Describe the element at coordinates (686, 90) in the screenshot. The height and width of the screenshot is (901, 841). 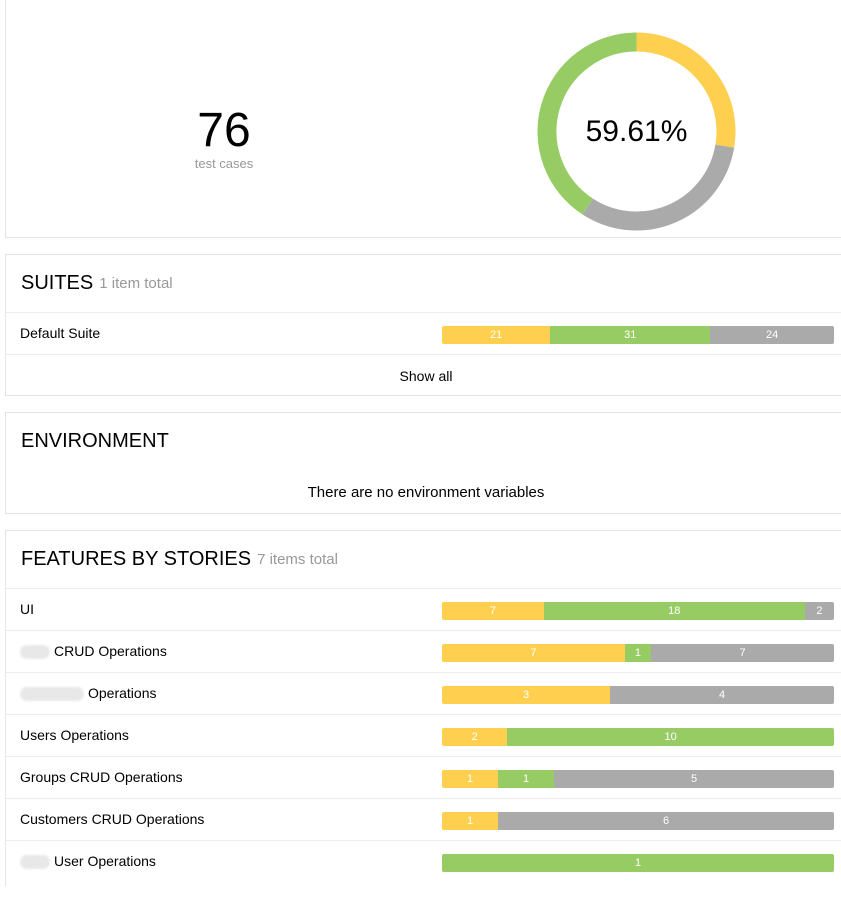
I see `donut-slice-broken` at that location.